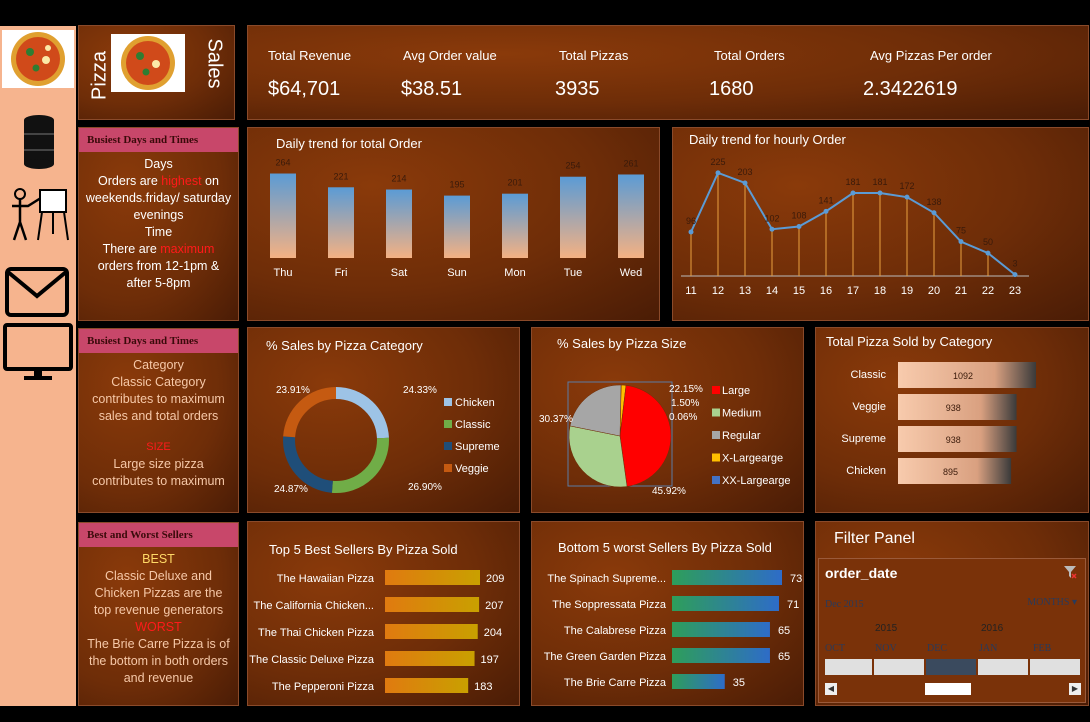 The image size is (1090, 722). Describe the element at coordinates (158, 164) in the screenshot. I see `note-line: Days` at that location.